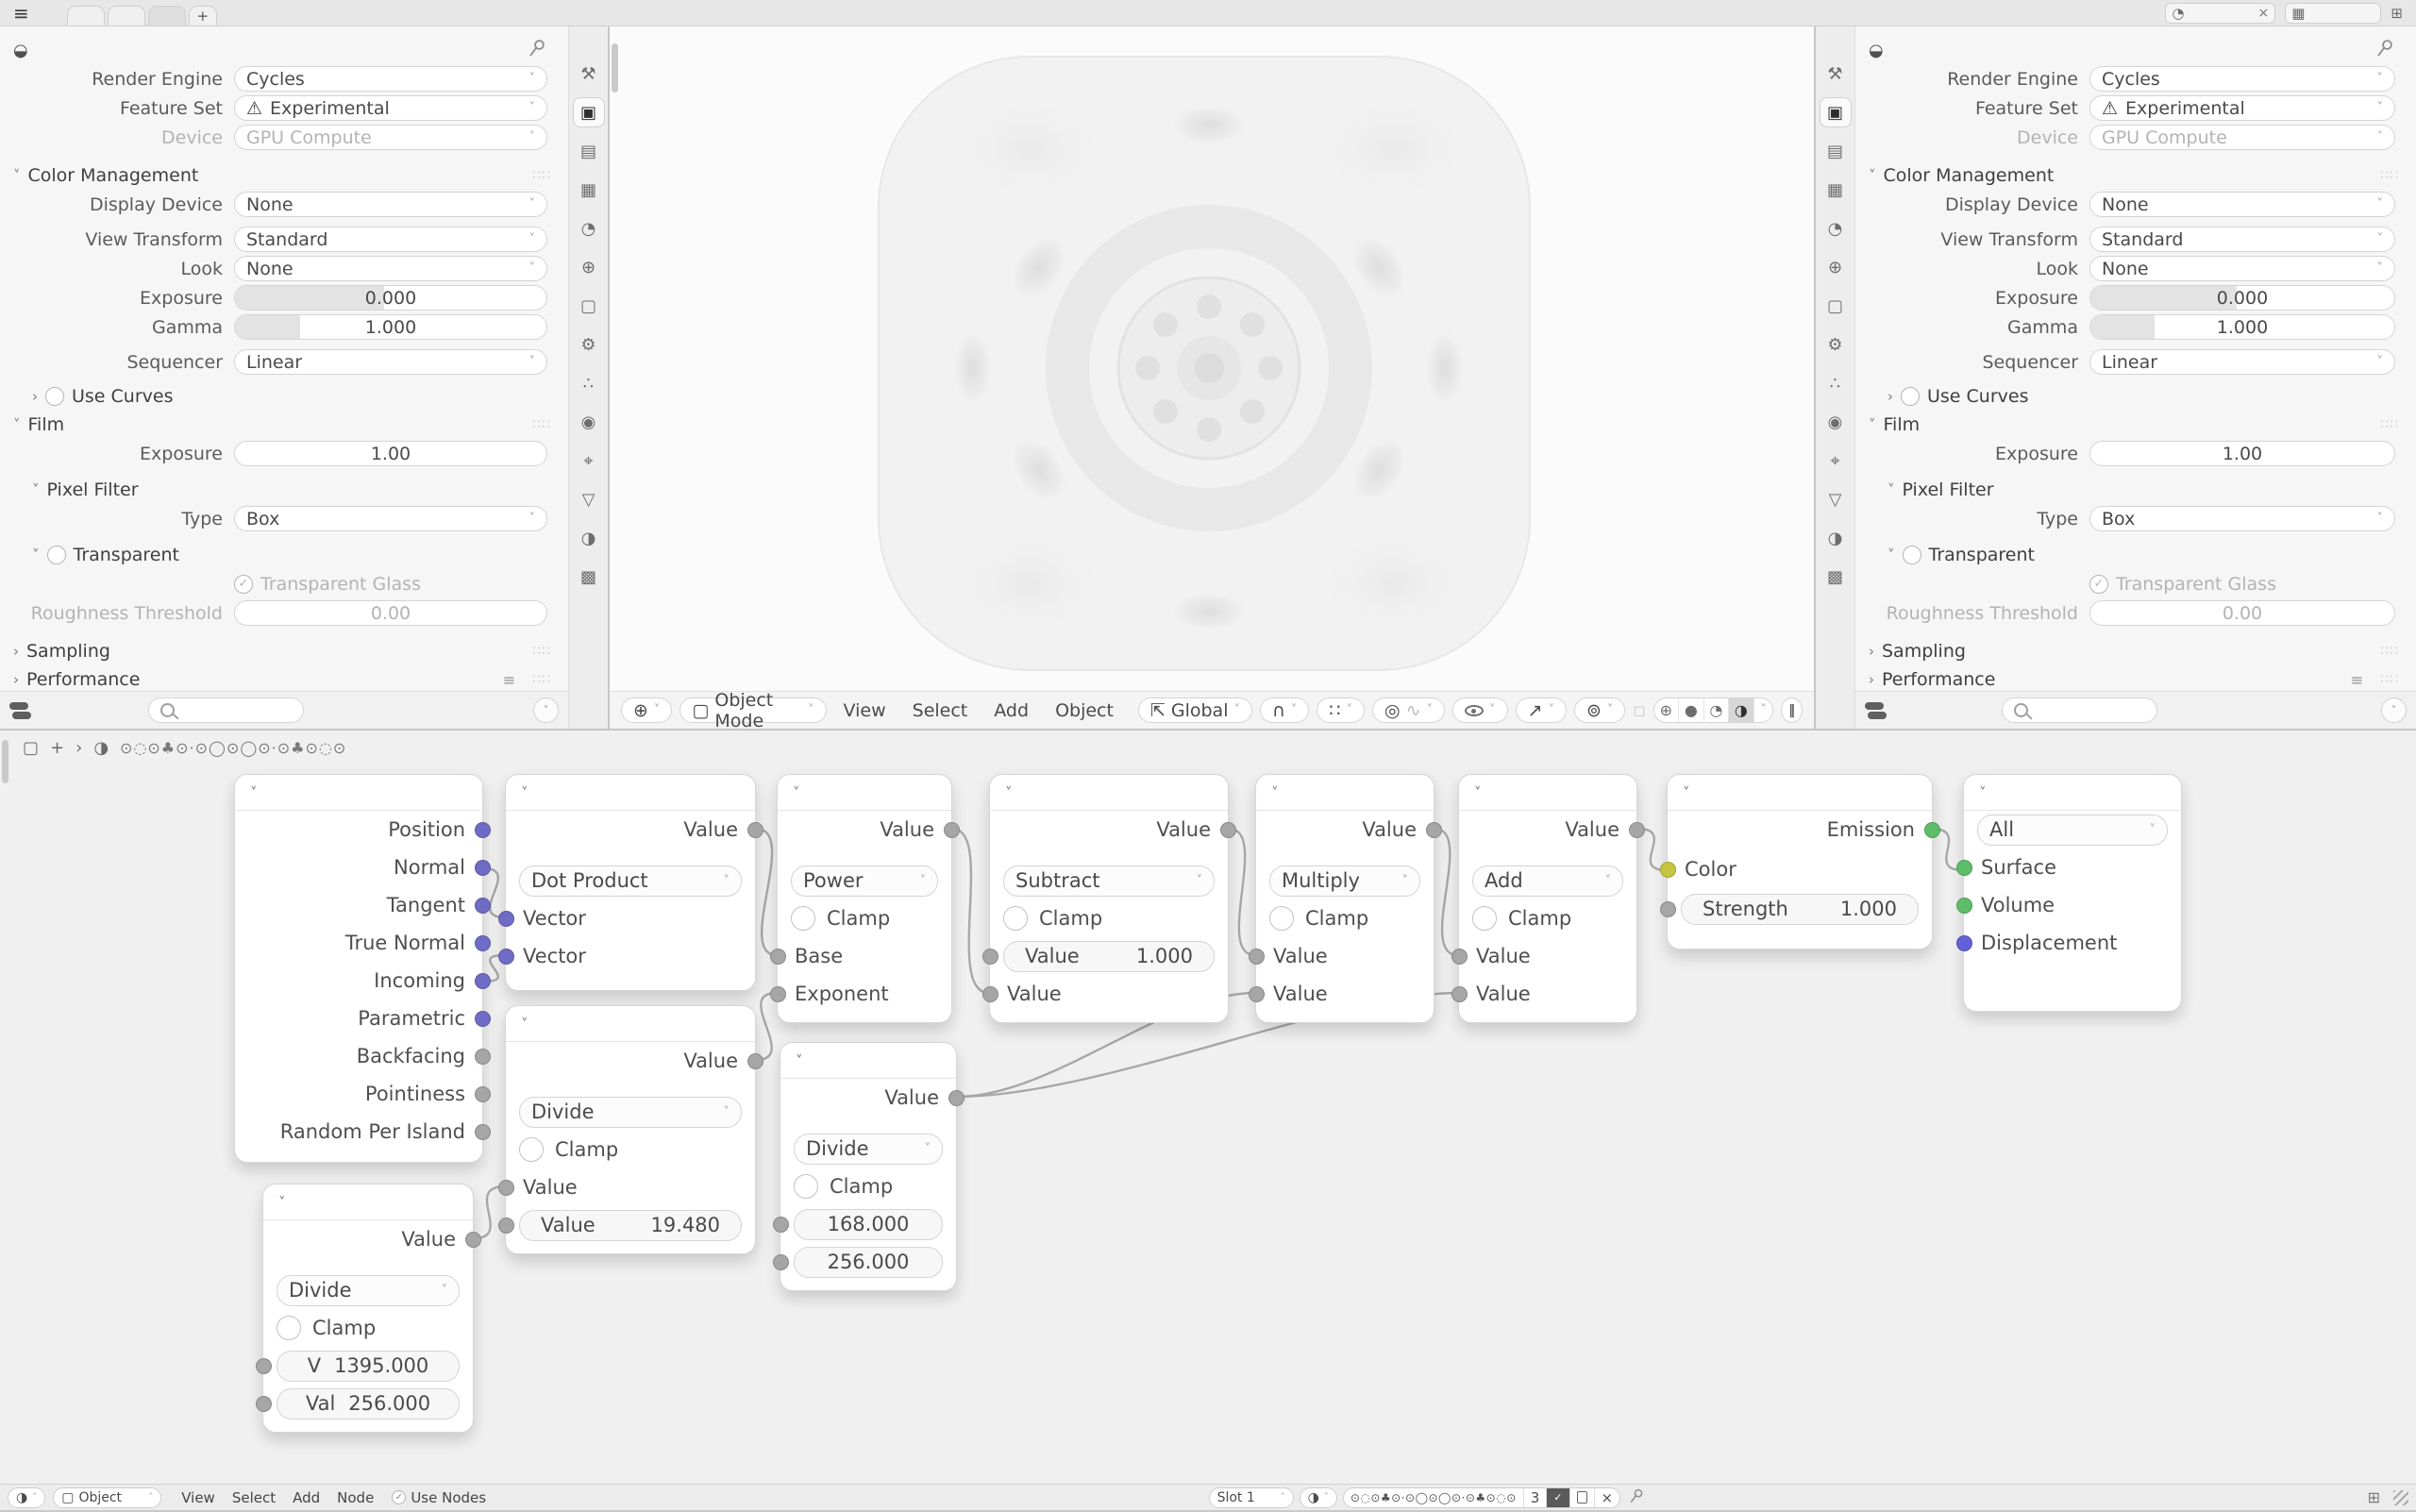 The image size is (2416, 1512). Describe the element at coordinates (588, 422) in the screenshot. I see `tab-physics-icon: ◉` at that location.